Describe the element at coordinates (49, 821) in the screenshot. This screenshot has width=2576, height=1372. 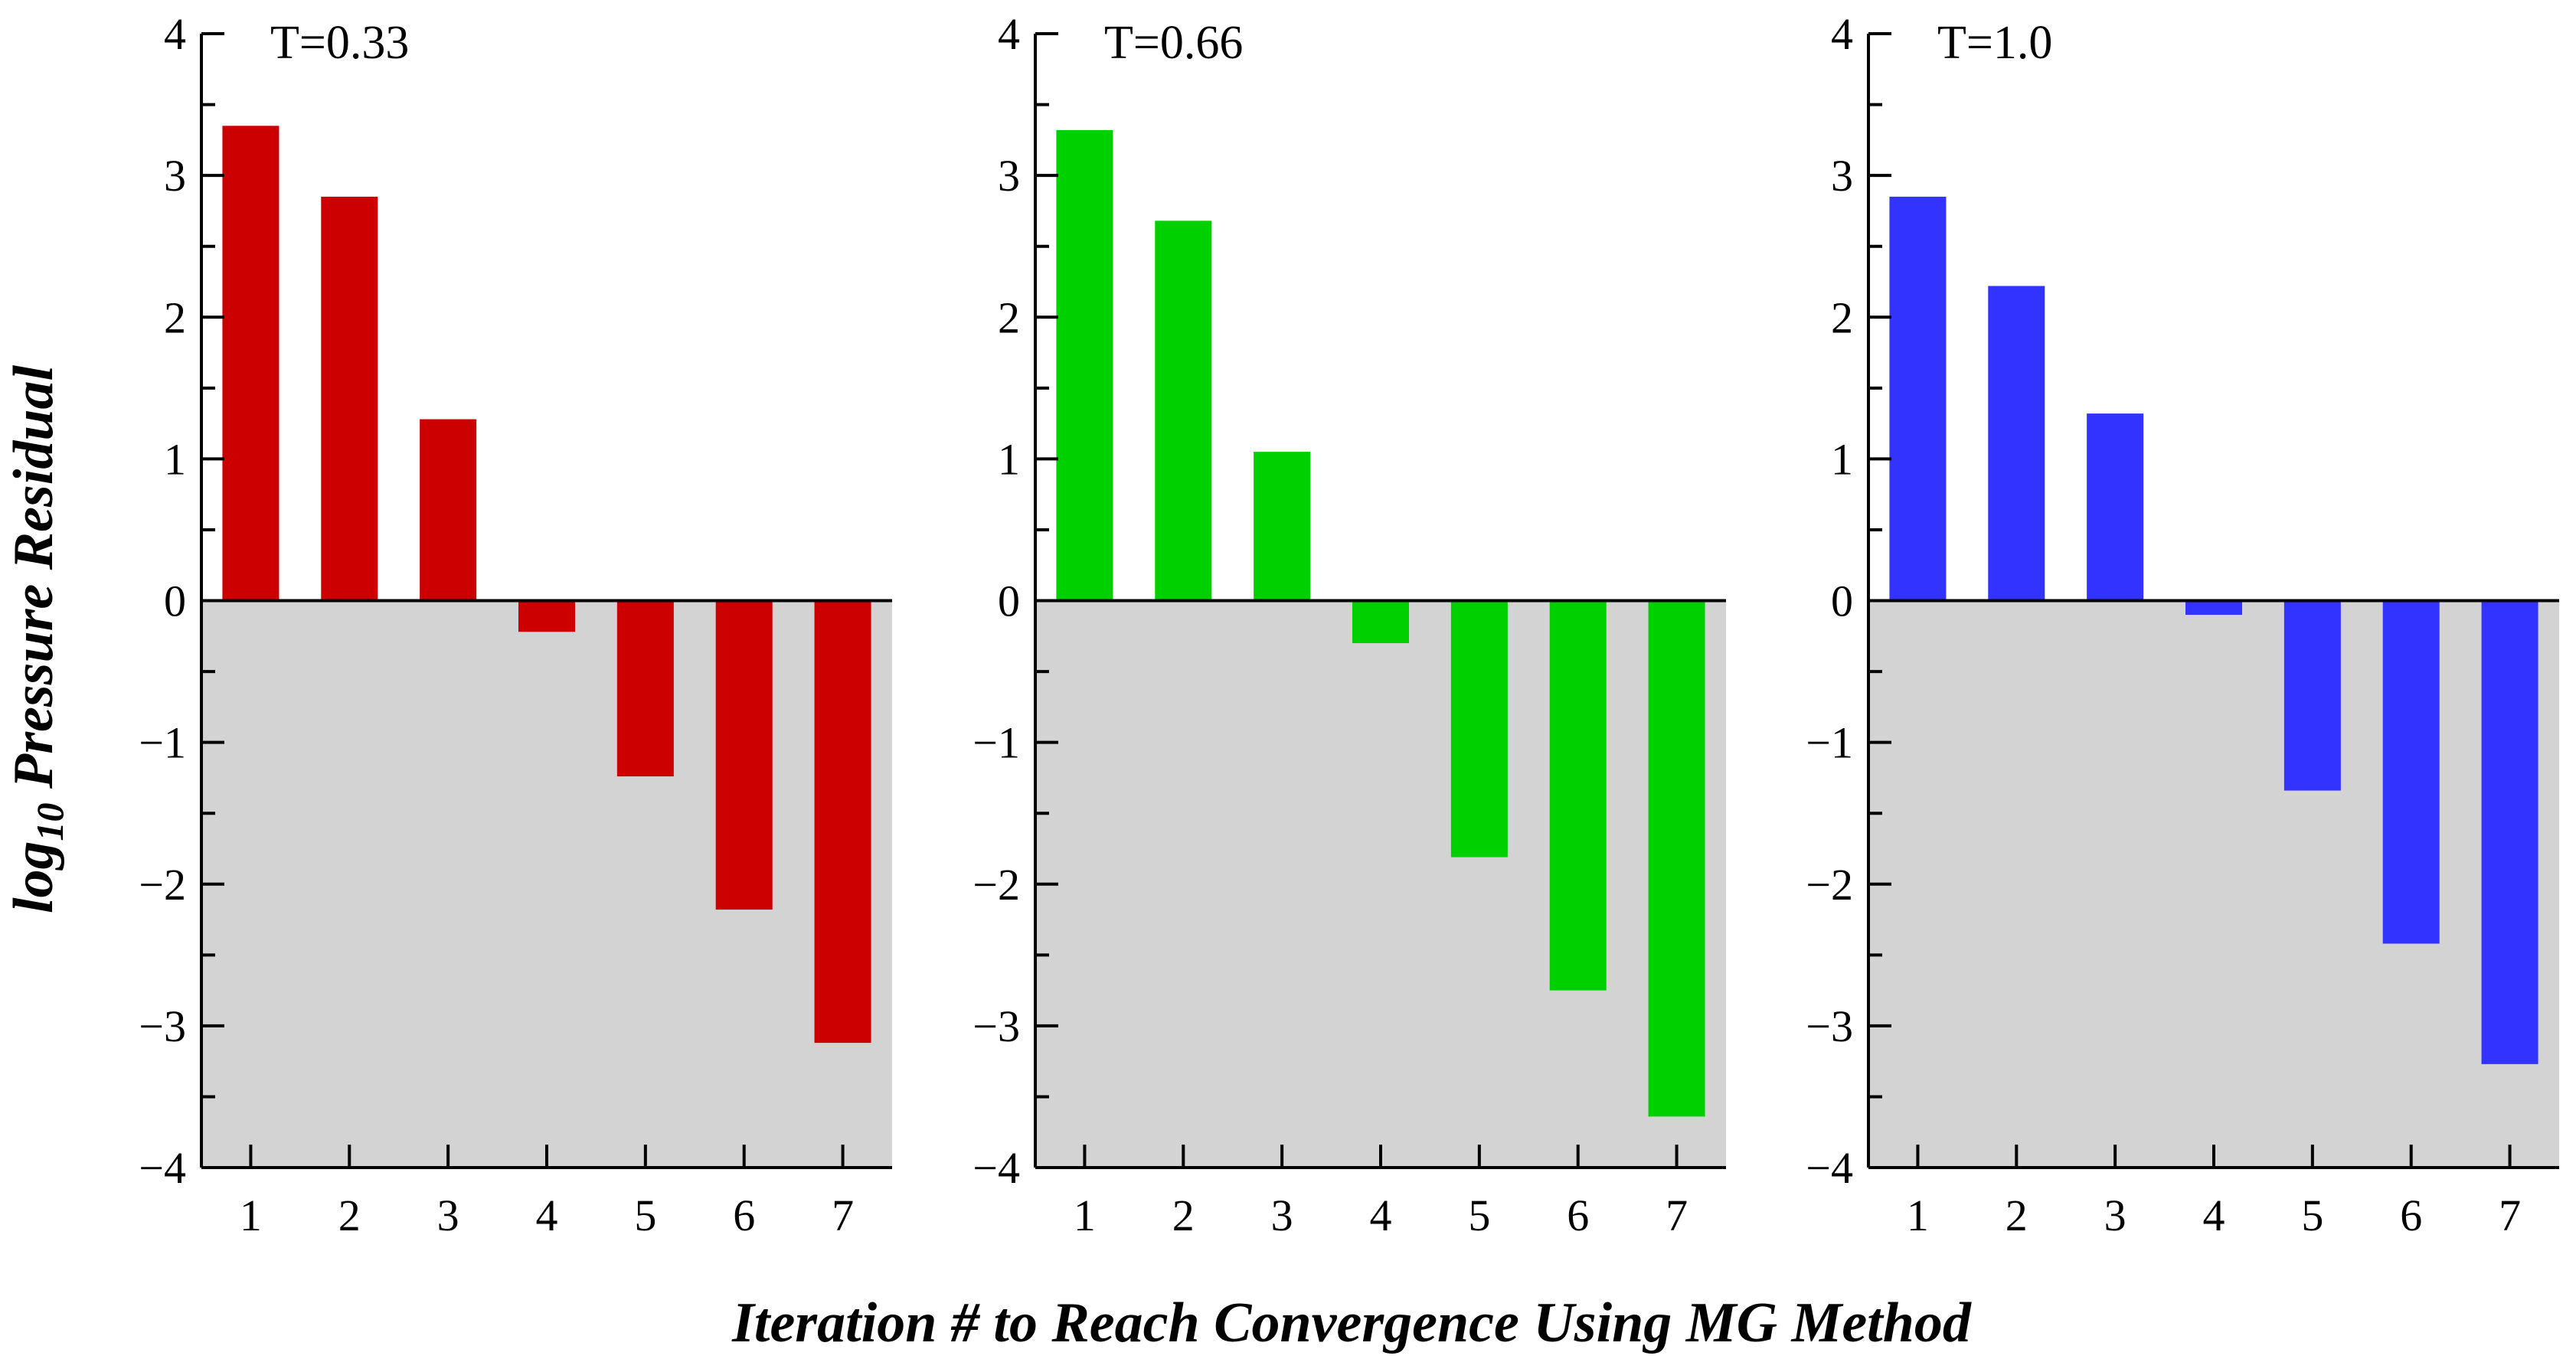
I see `y-axis-label-subscript: 10` at that location.